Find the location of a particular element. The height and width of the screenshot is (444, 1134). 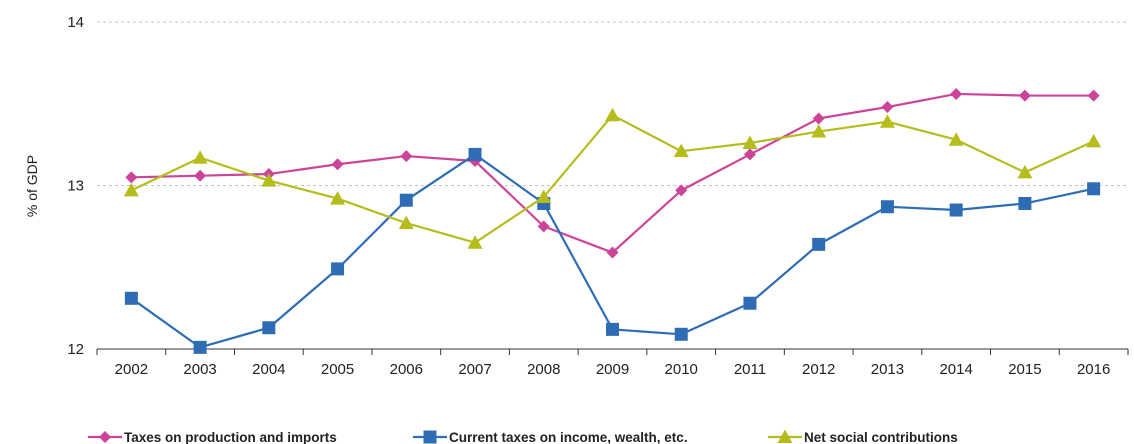

x-tick-label: 2012 is located at coordinates (818, 369).